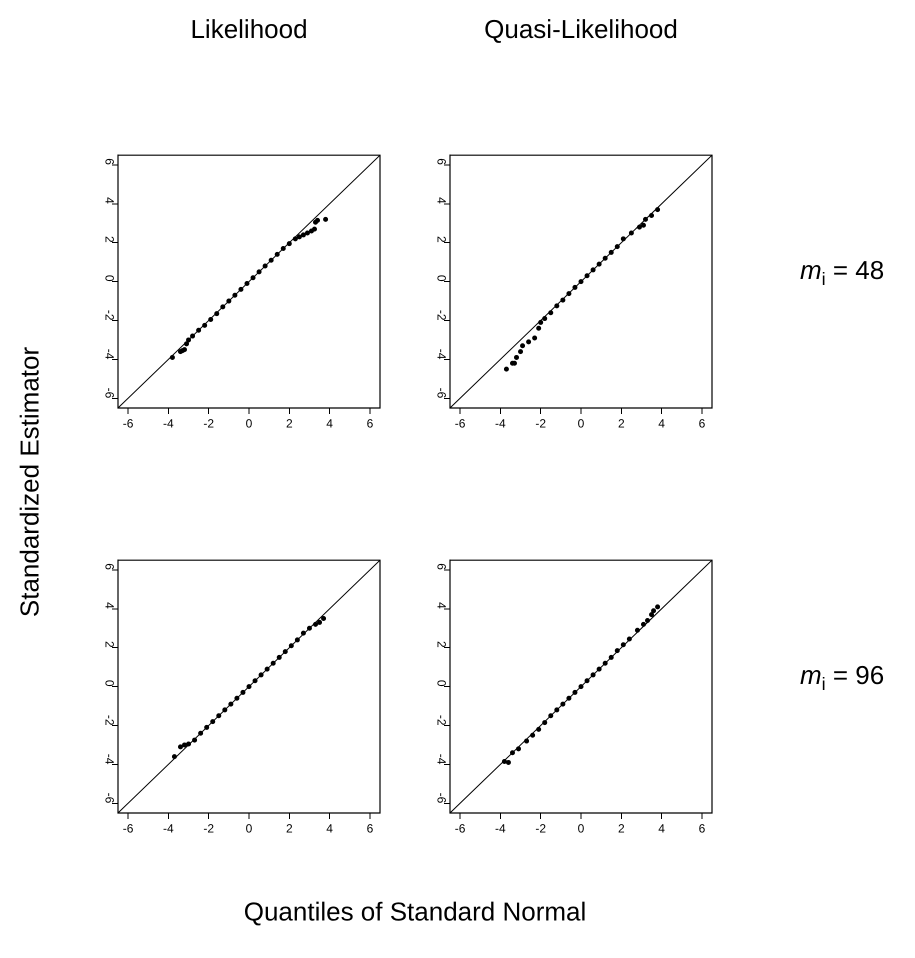 Image resolution: width=915 pixels, height=958 pixels. Describe the element at coordinates (581, 29) in the screenshot. I see `chart-title: Quasi-Likelihood` at that location.